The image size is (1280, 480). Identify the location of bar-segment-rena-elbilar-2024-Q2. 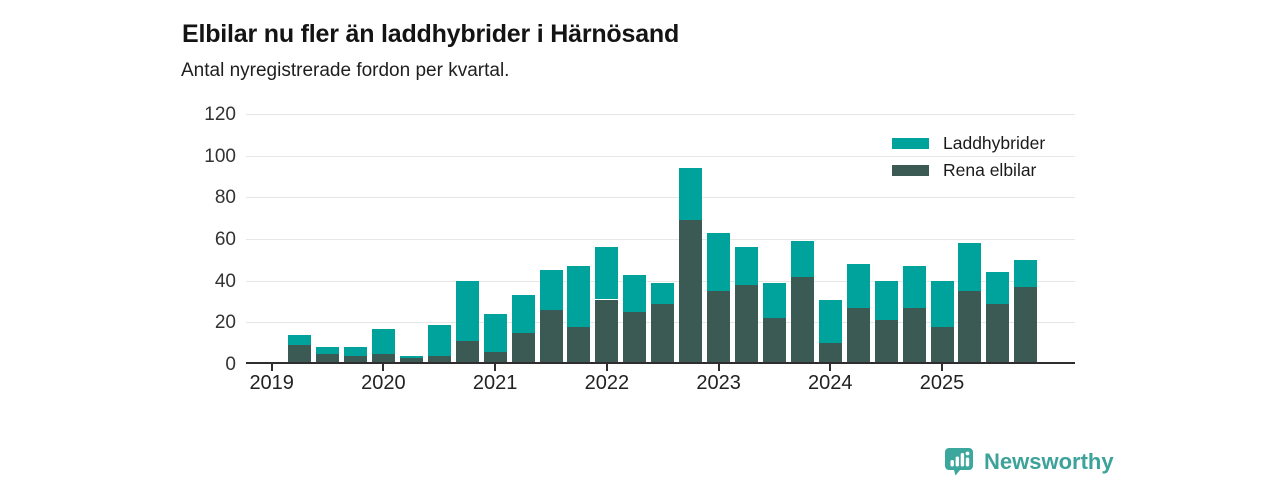
(858, 334).